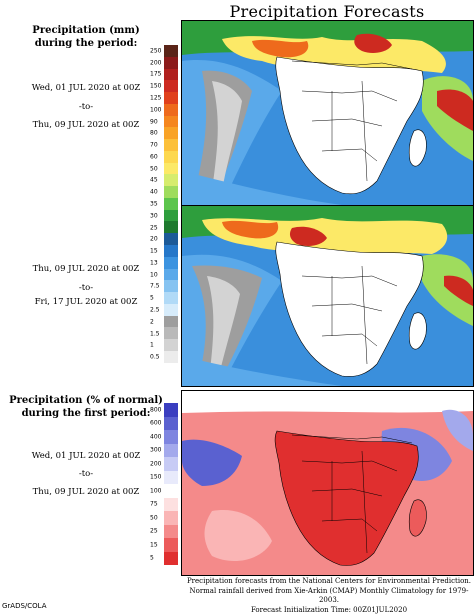 This screenshot has width=474, height=615. What do you see at coordinates (86, 474) in the screenshot?
I see `panel3-period-to: -to-` at bounding box center [86, 474].